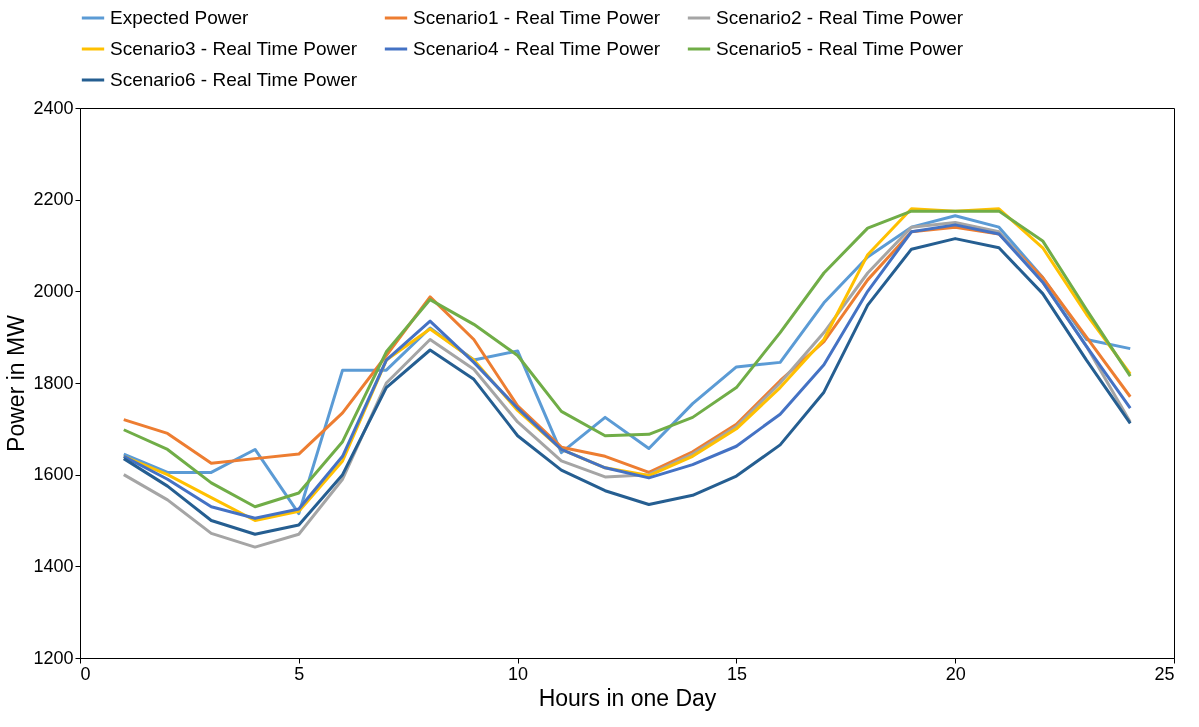  What do you see at coordinates (1164, 673) in the screenshot?
I see `x-tick-label: 25` at bounding box center [1164, 673].